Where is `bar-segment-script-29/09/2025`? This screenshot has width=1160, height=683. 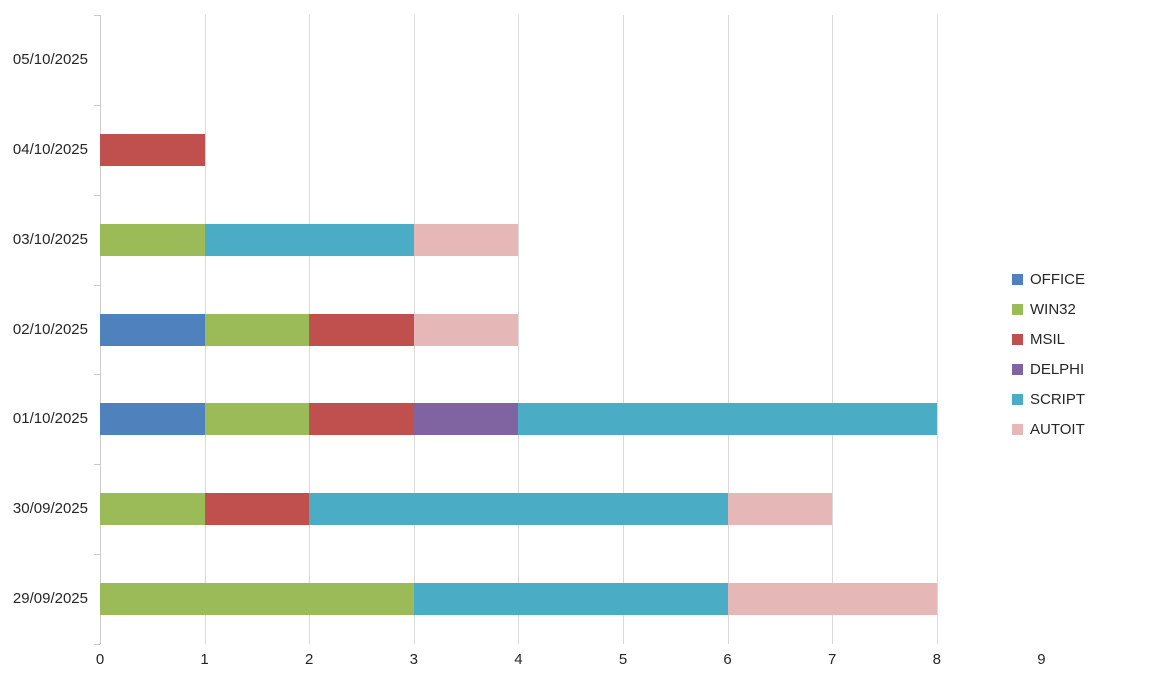
bar-segment-script-29/09/2025 is located at coordinates (570, 599).